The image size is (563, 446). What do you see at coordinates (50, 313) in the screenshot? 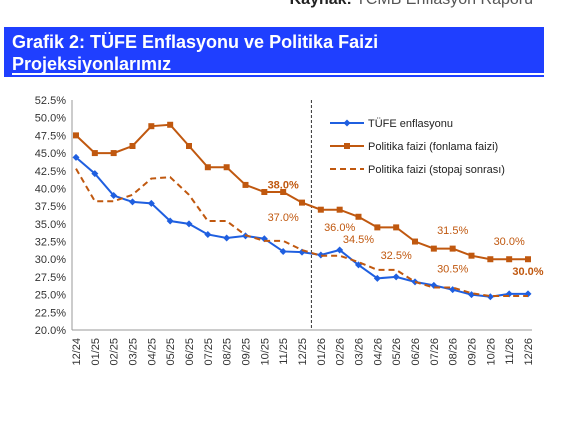
I see `y-tick-label: 22.5%` at bounding box center [50, 313].